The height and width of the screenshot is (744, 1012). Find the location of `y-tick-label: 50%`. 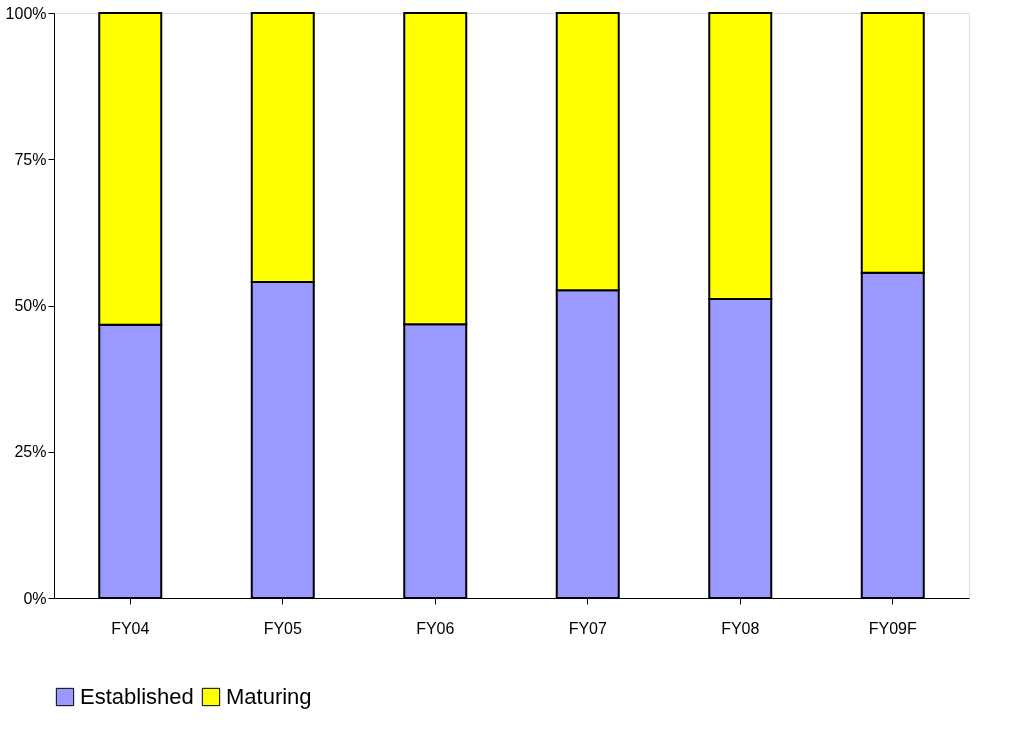

y-tick-label: 50% is located at coordinates (30, 305).